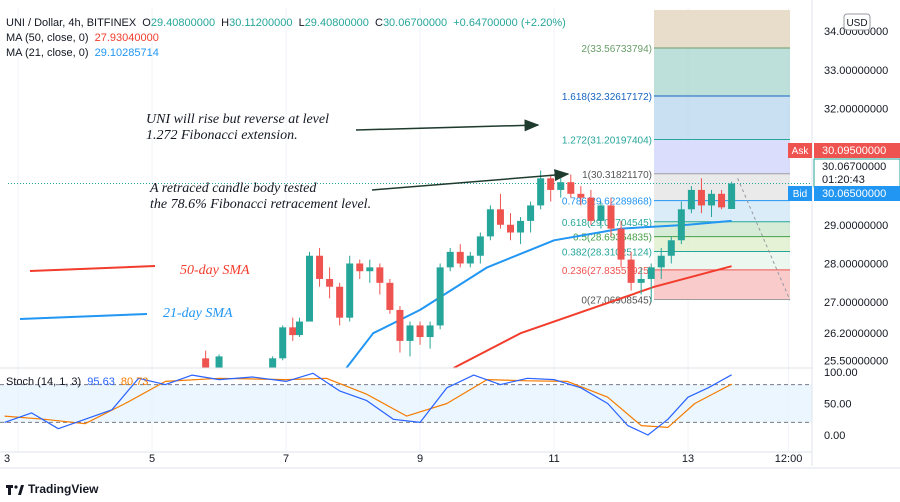 Image resolution: width=900 pixels, height=502 pixels. Describe the element at coordinates (183, 23) in the screenshot. I see `open-value: 29.40800000` at that location.